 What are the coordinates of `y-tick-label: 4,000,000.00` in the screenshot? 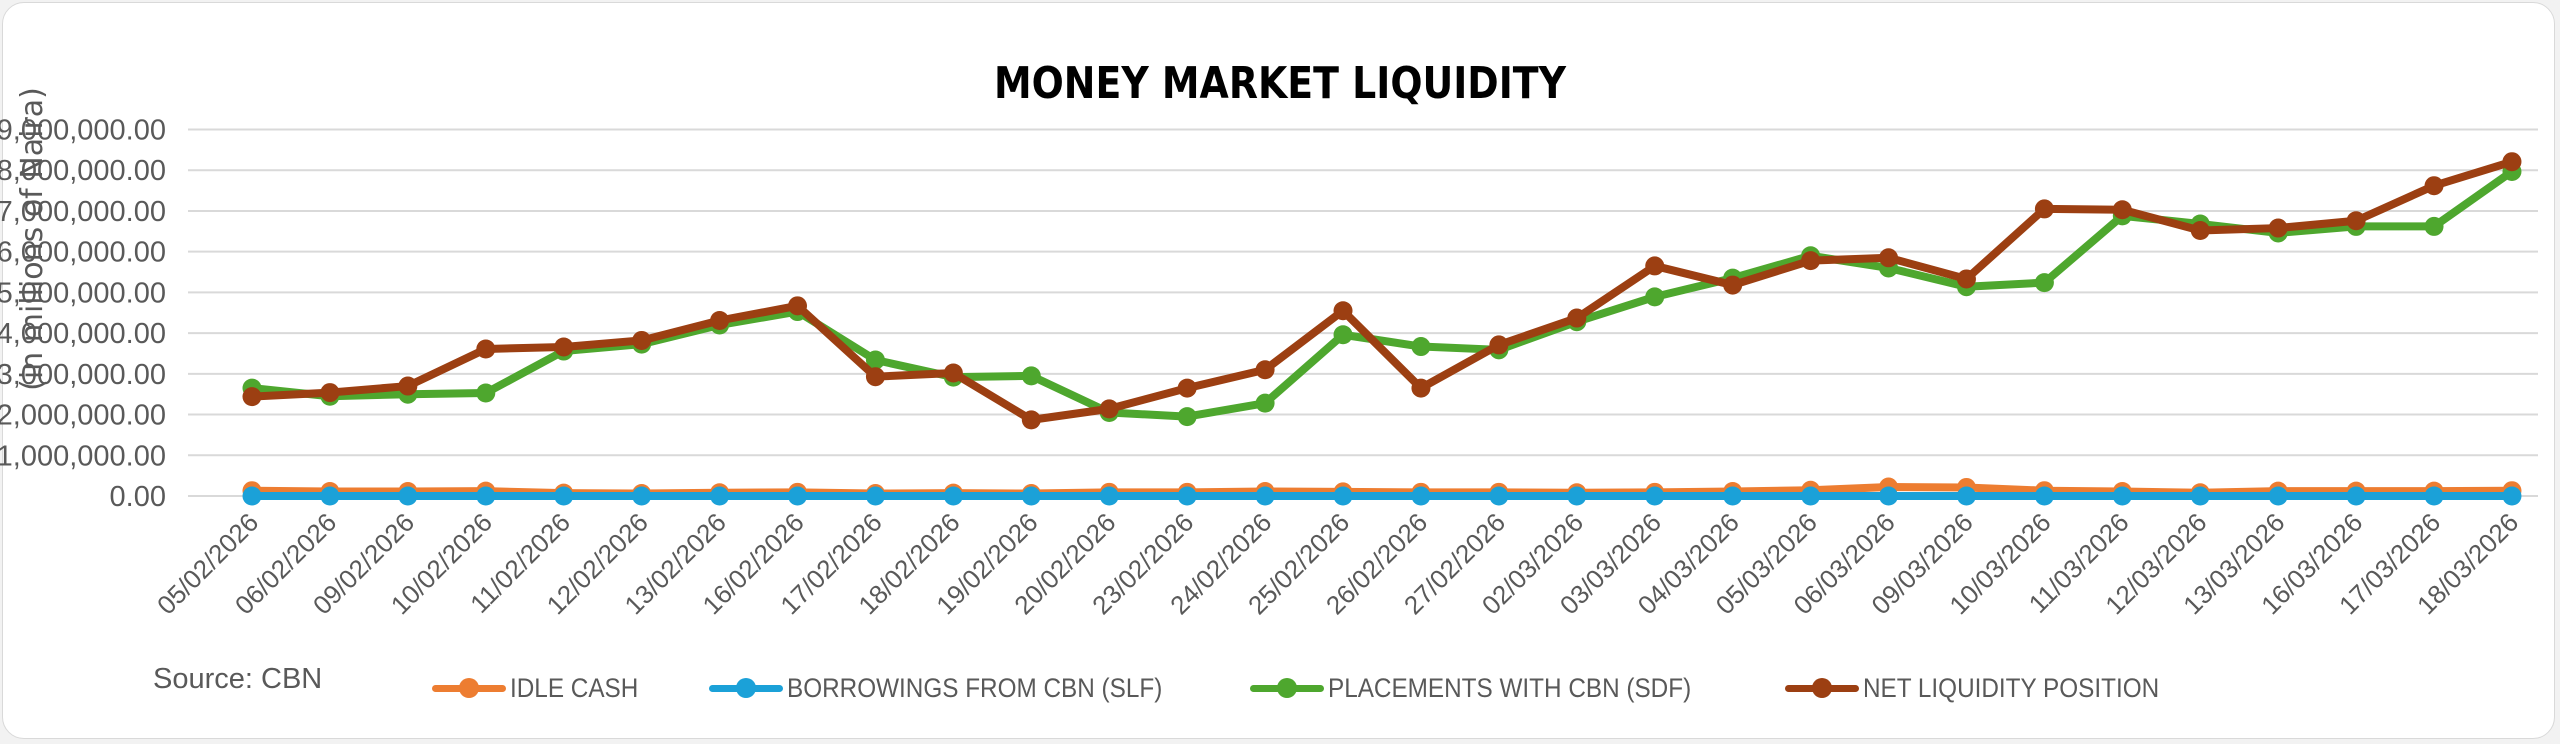 It's located at (83, 334).